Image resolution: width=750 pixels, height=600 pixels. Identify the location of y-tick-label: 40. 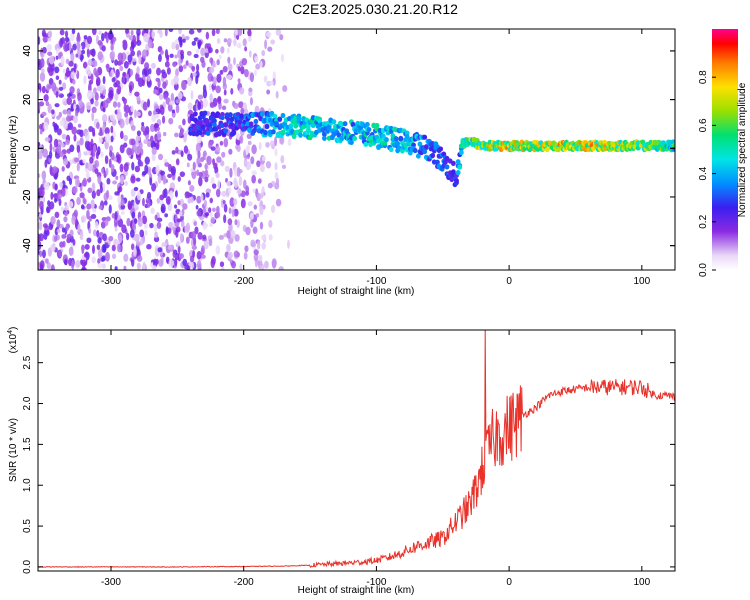
(27, 51).